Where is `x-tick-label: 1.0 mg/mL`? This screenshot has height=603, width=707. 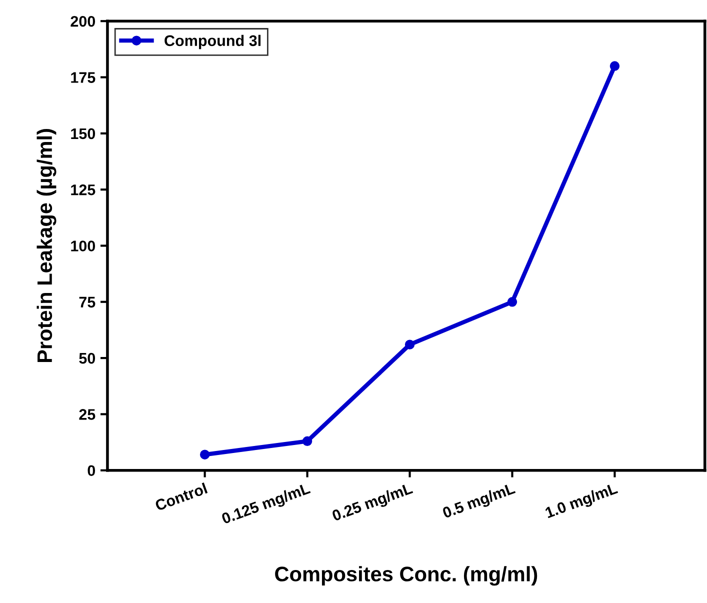
x-tick-label: 1.0 mg/mL is located at coordinates (582, 502).